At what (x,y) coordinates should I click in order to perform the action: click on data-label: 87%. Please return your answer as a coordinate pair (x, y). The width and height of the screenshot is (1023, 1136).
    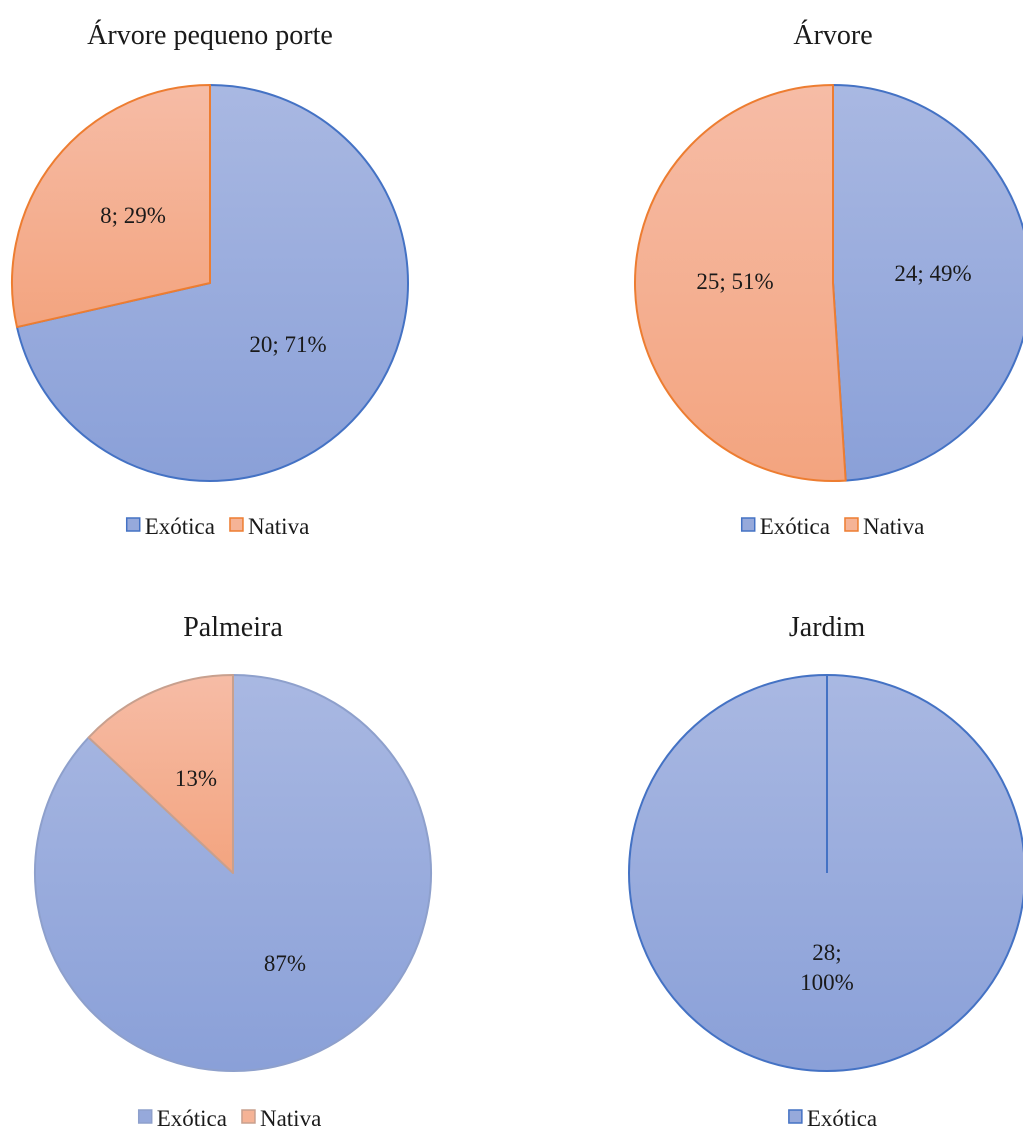
    Looking at the image, I should click on (285, 963).